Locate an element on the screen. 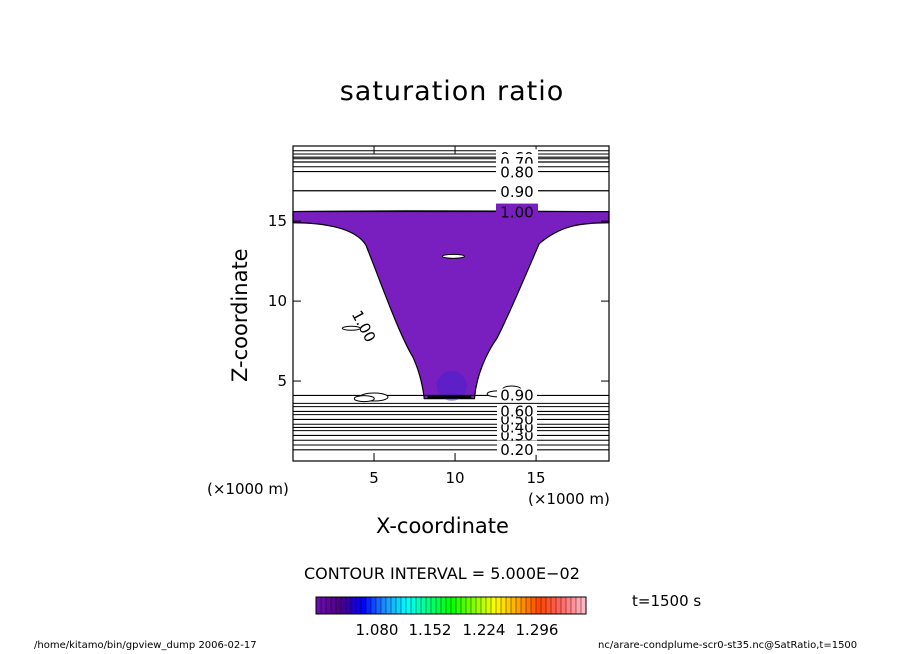 The image size is (904, 654). y-tick-label: 5 is located at coordinates (282, 381).